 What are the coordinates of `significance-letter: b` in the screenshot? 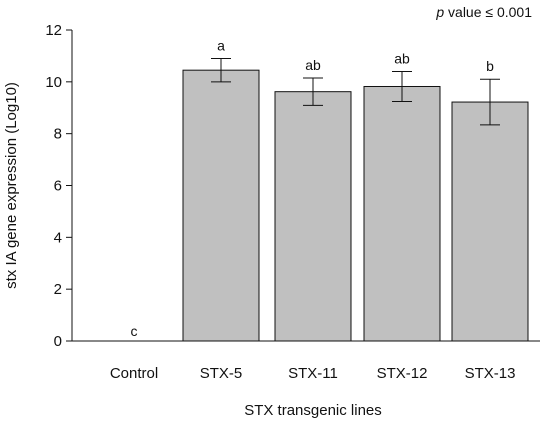 It's located at (490, 66).